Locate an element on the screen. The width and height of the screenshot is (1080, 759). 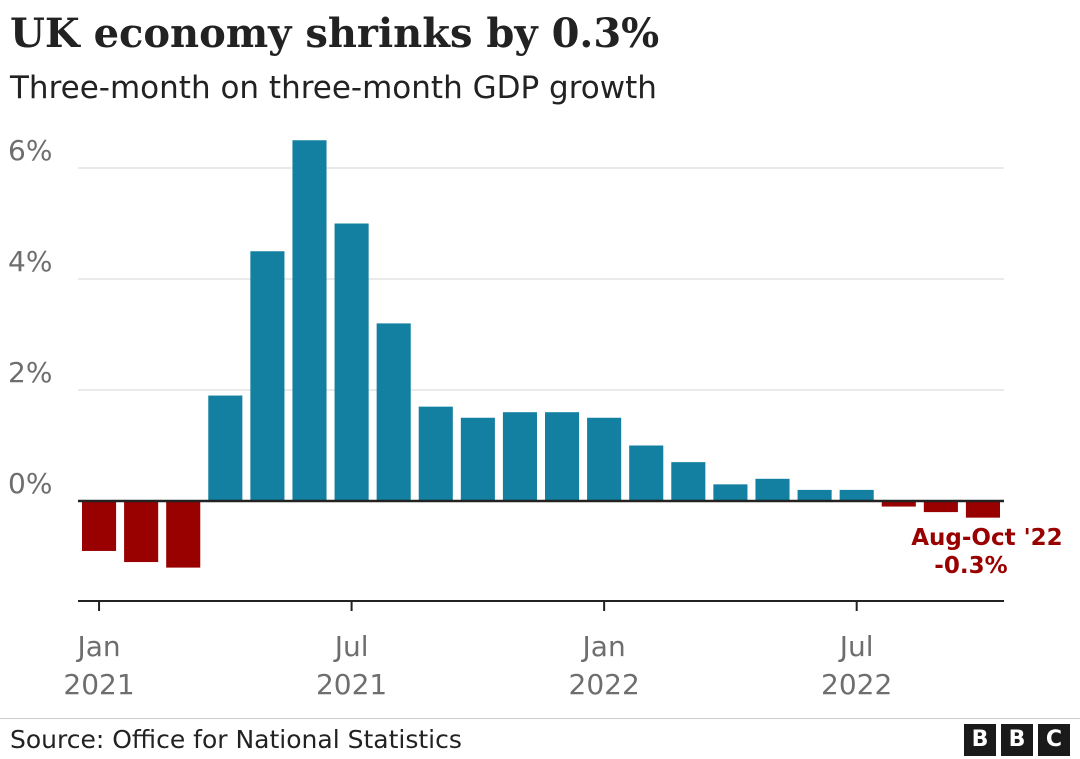
annotation-label: Aug-Oct '22 is located at coordinates (986, 538).